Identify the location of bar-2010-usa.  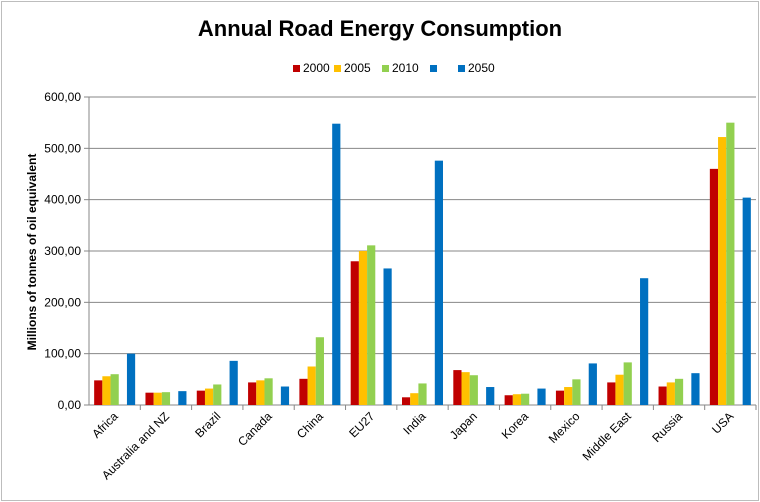
(730, 264).